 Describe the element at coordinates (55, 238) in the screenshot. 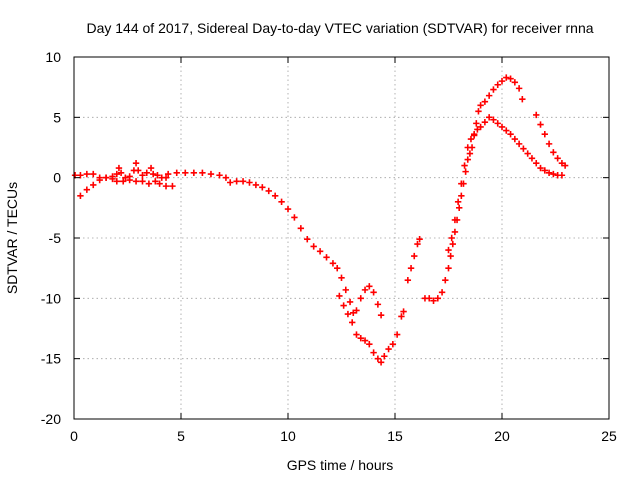

I see `y-tick-label: -5` at that location.